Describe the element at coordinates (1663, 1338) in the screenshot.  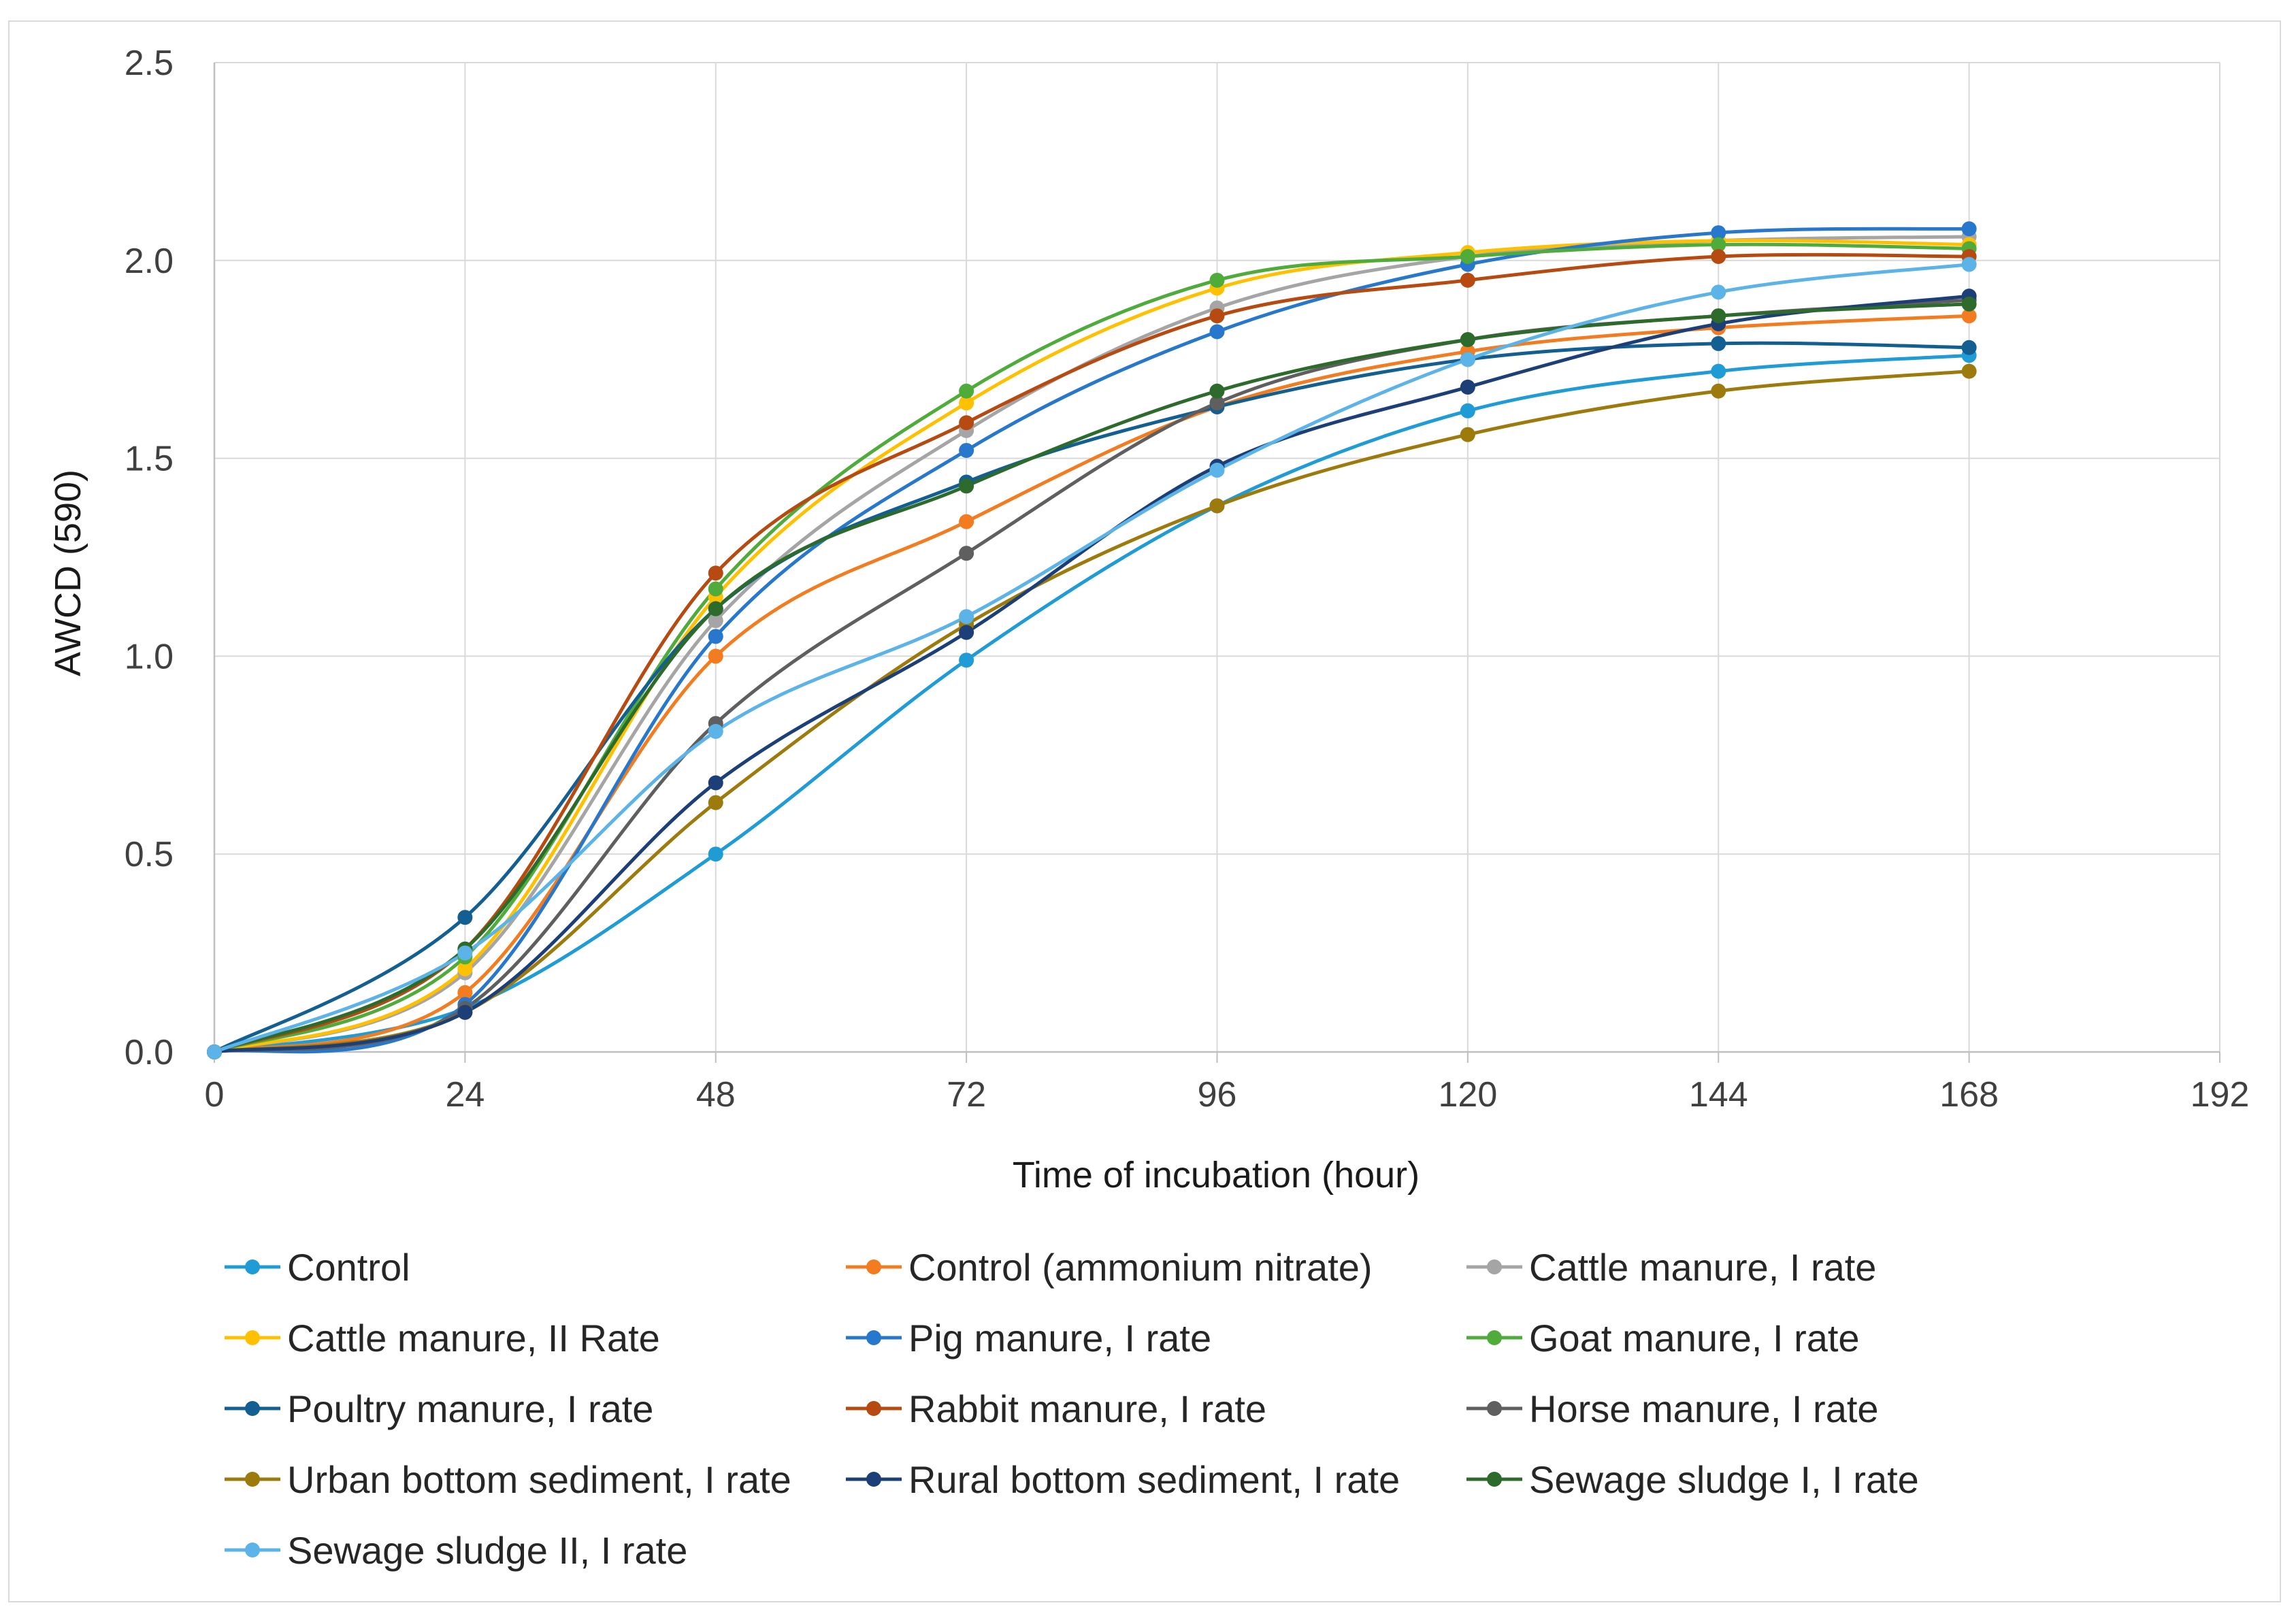
I see `legend-item: Goat manure, I rate` at that location.